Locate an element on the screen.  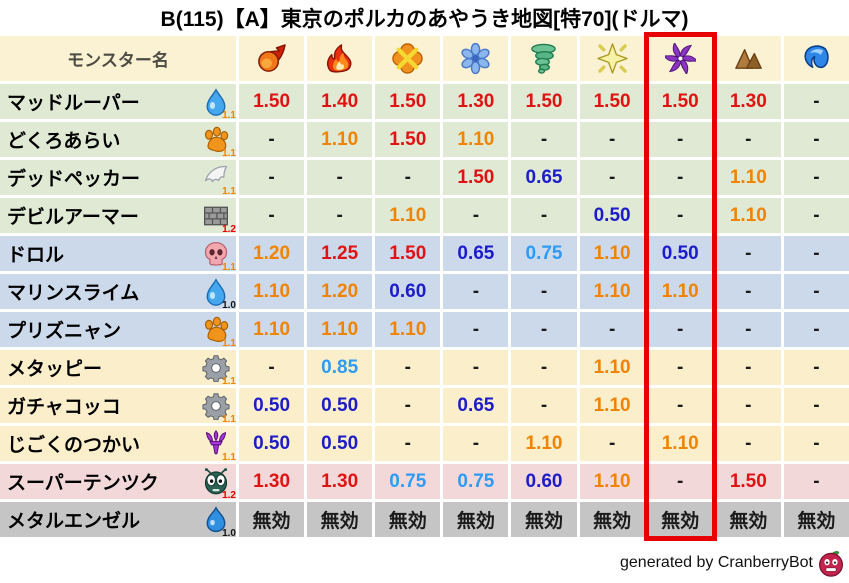
monster-name: プリズニャン is located at coordinates (64, 331).